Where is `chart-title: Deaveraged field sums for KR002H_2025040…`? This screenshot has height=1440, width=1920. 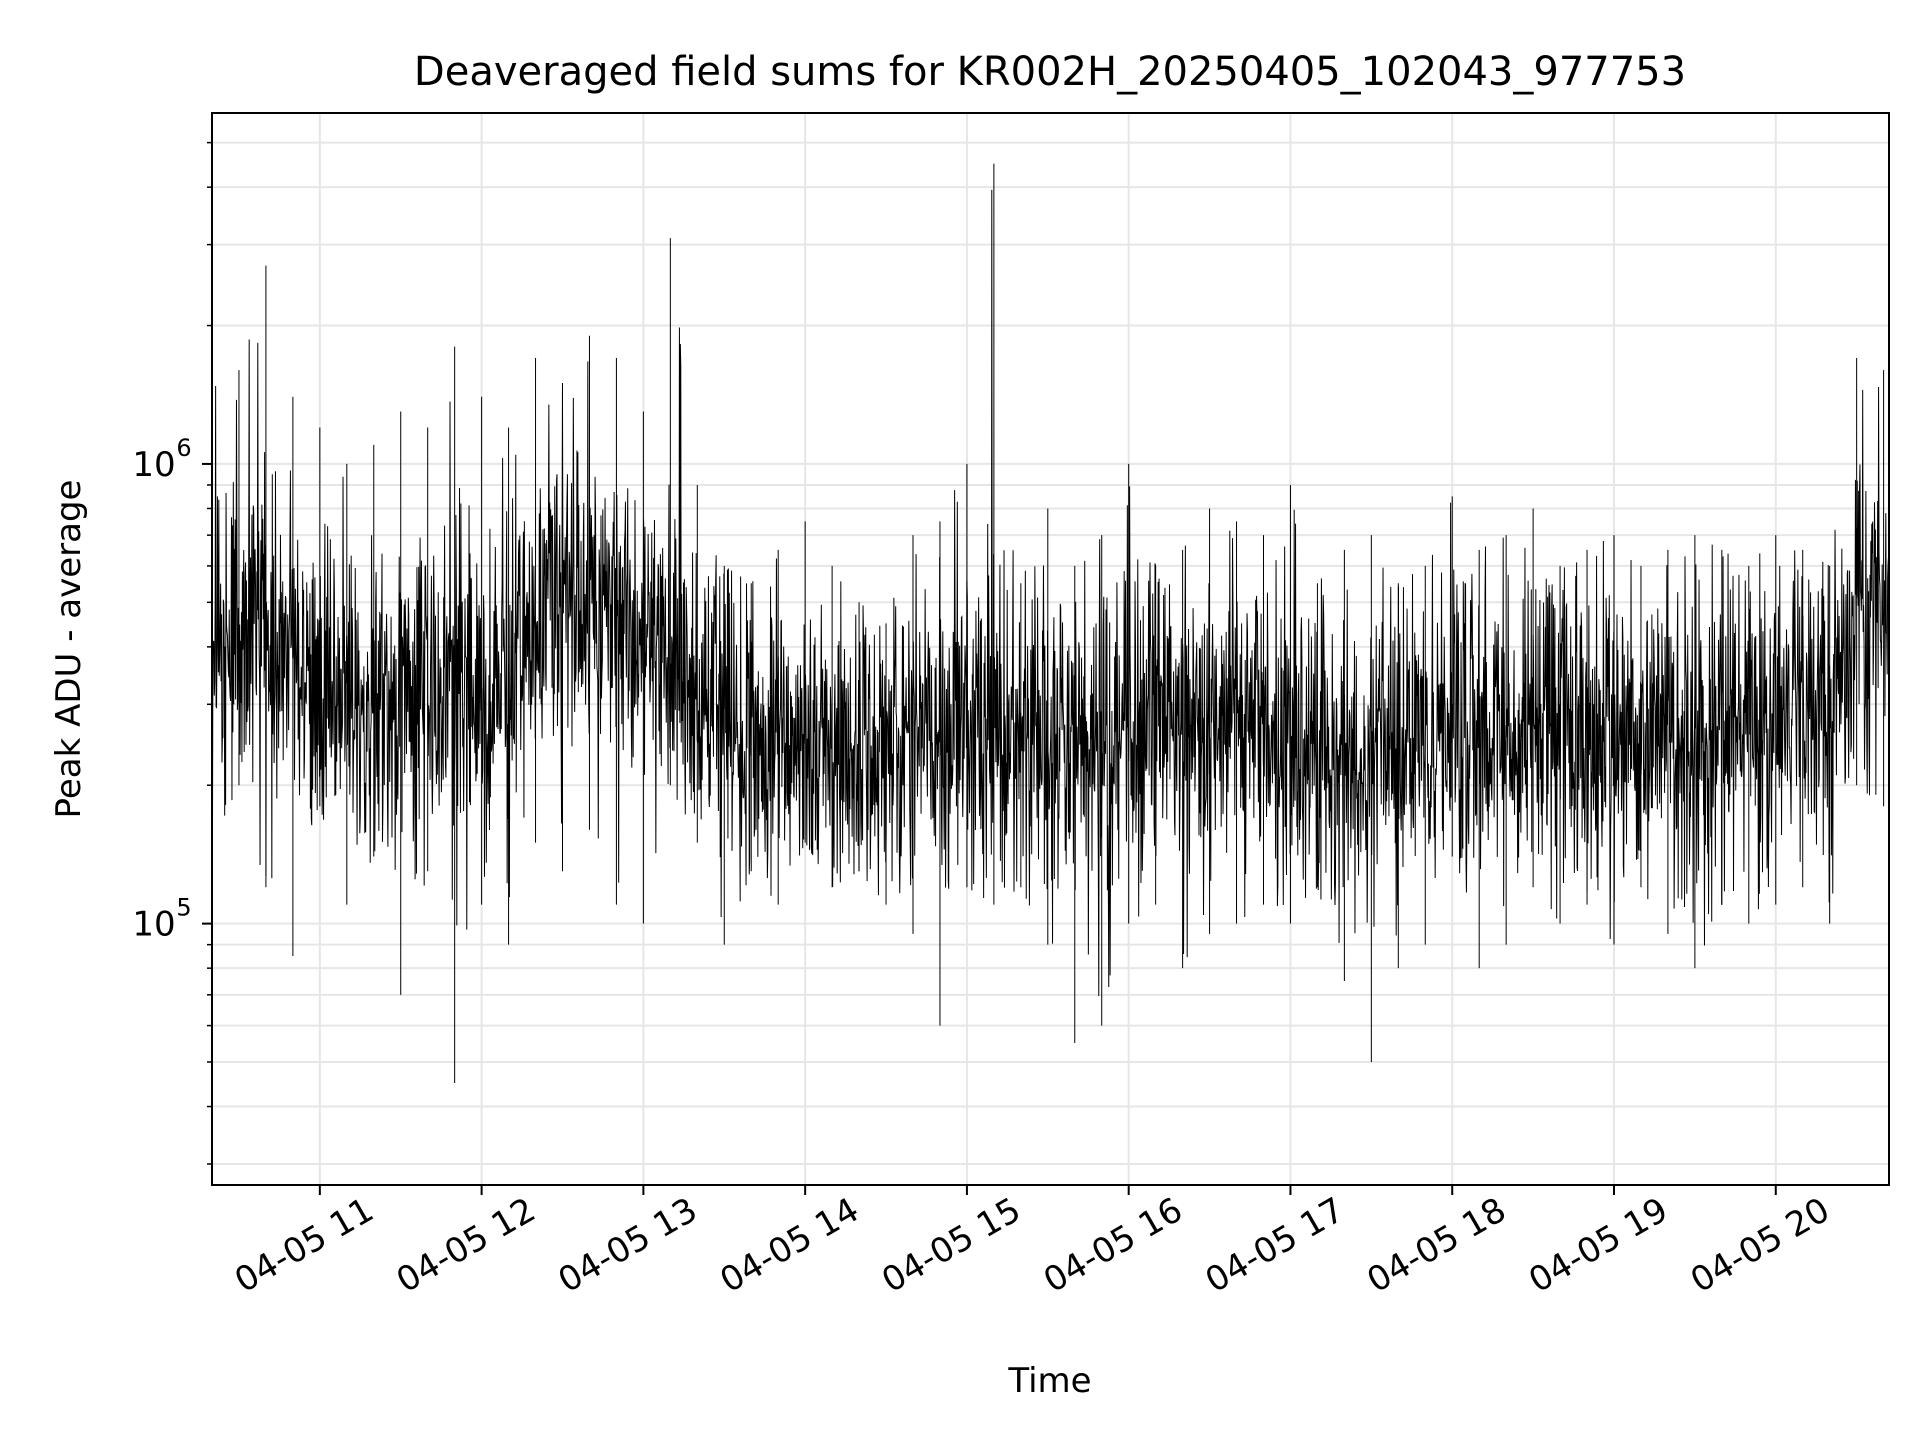 chart-title: Deaveraged field sums for KR002H_2025040… is located at coordinates (1050, 72).